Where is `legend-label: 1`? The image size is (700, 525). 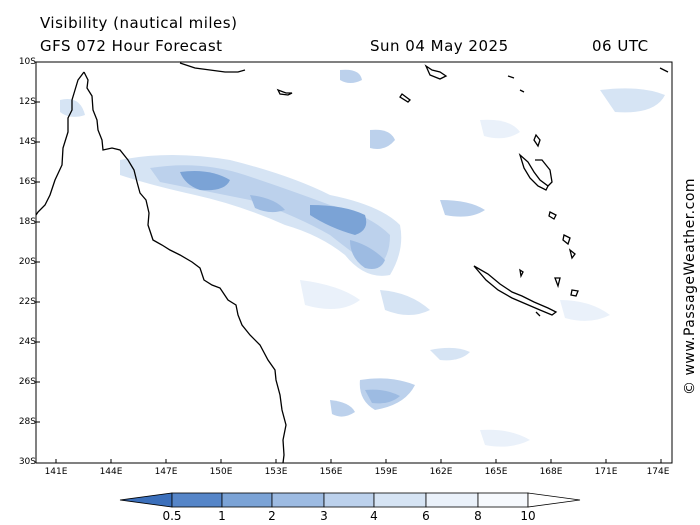 legend-label: 1 is located at coordinates (222, 516).